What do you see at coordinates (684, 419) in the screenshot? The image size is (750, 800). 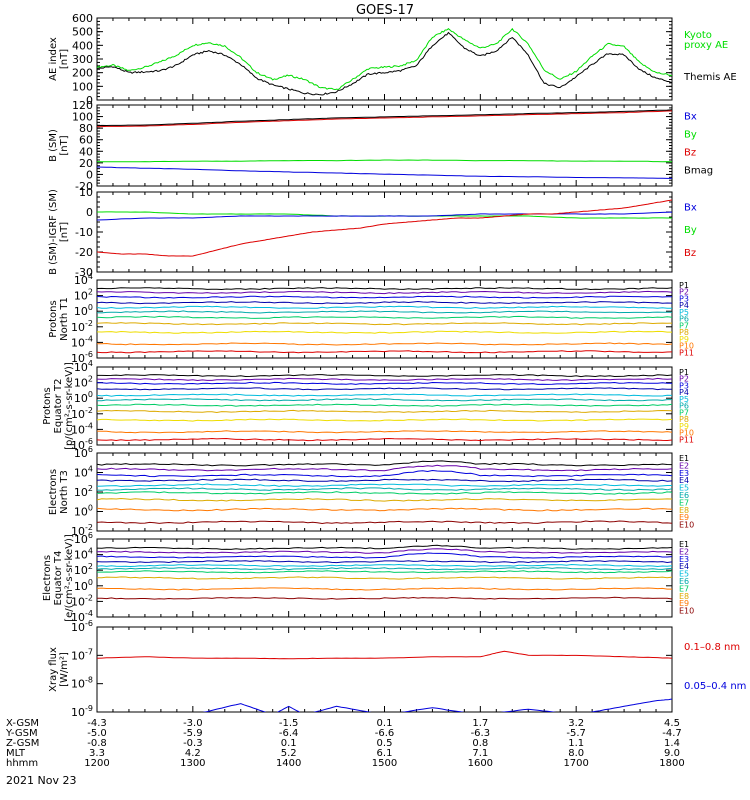 I see `channel-label: P8` at bounding box center [684, 419].